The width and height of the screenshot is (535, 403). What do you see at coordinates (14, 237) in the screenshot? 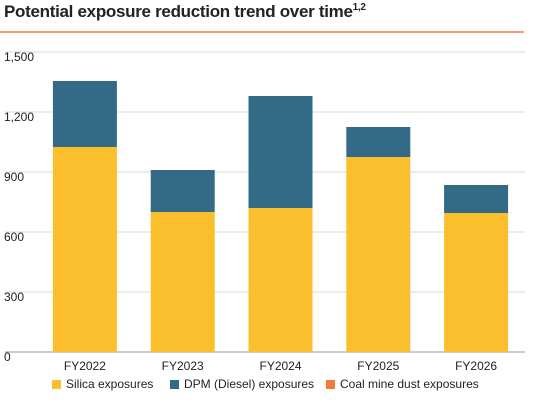
I see `y-tick-label: 600` at bounding box center [14, 237].